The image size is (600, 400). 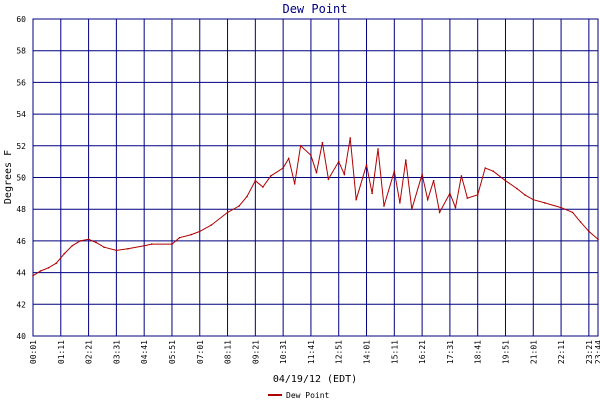 I want to click on y-tick-label: 48, so click(x=21, y=209).